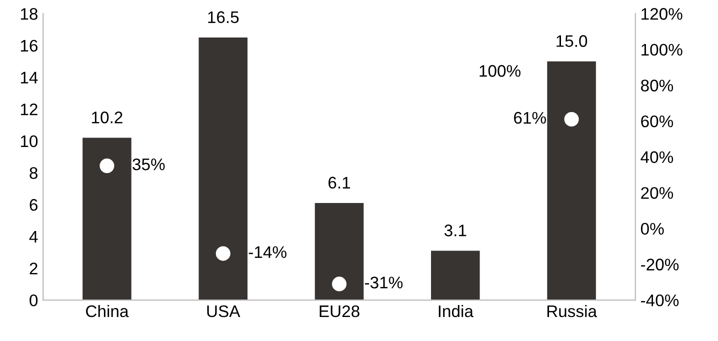 The image size is (718, 341). I want to click on data-label: -14%, so click(267, 252).